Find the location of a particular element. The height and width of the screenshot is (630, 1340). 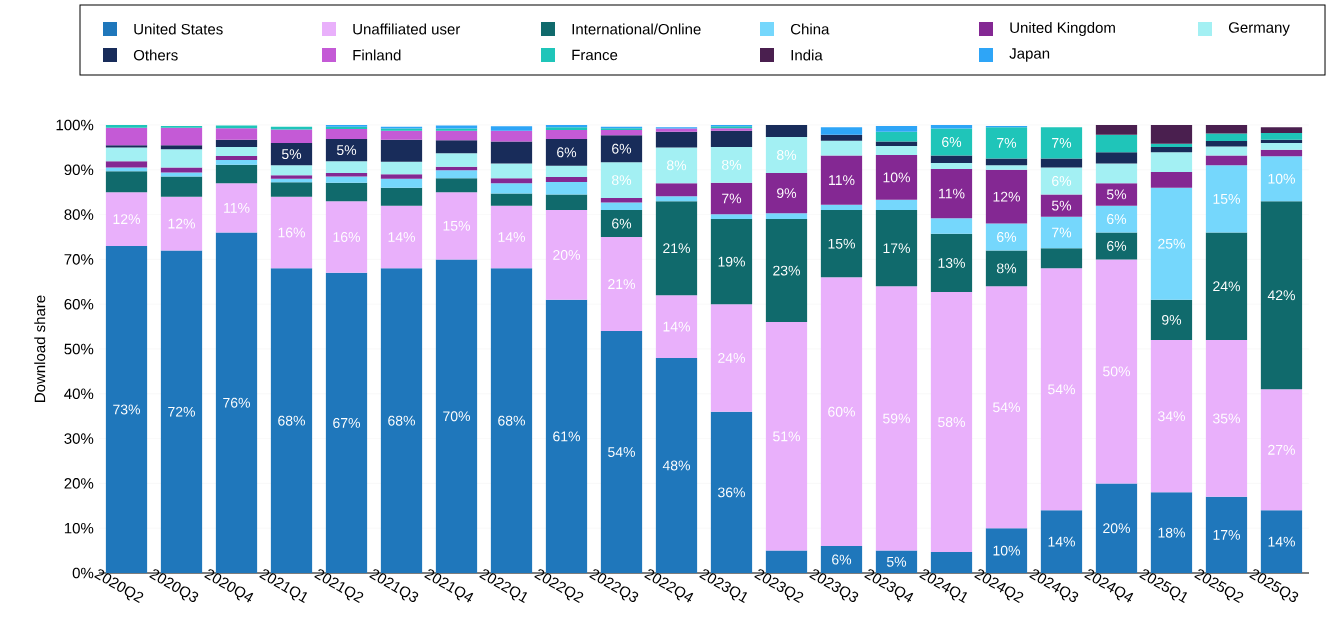

data-label: 21% is located at coordinates (622, 284).